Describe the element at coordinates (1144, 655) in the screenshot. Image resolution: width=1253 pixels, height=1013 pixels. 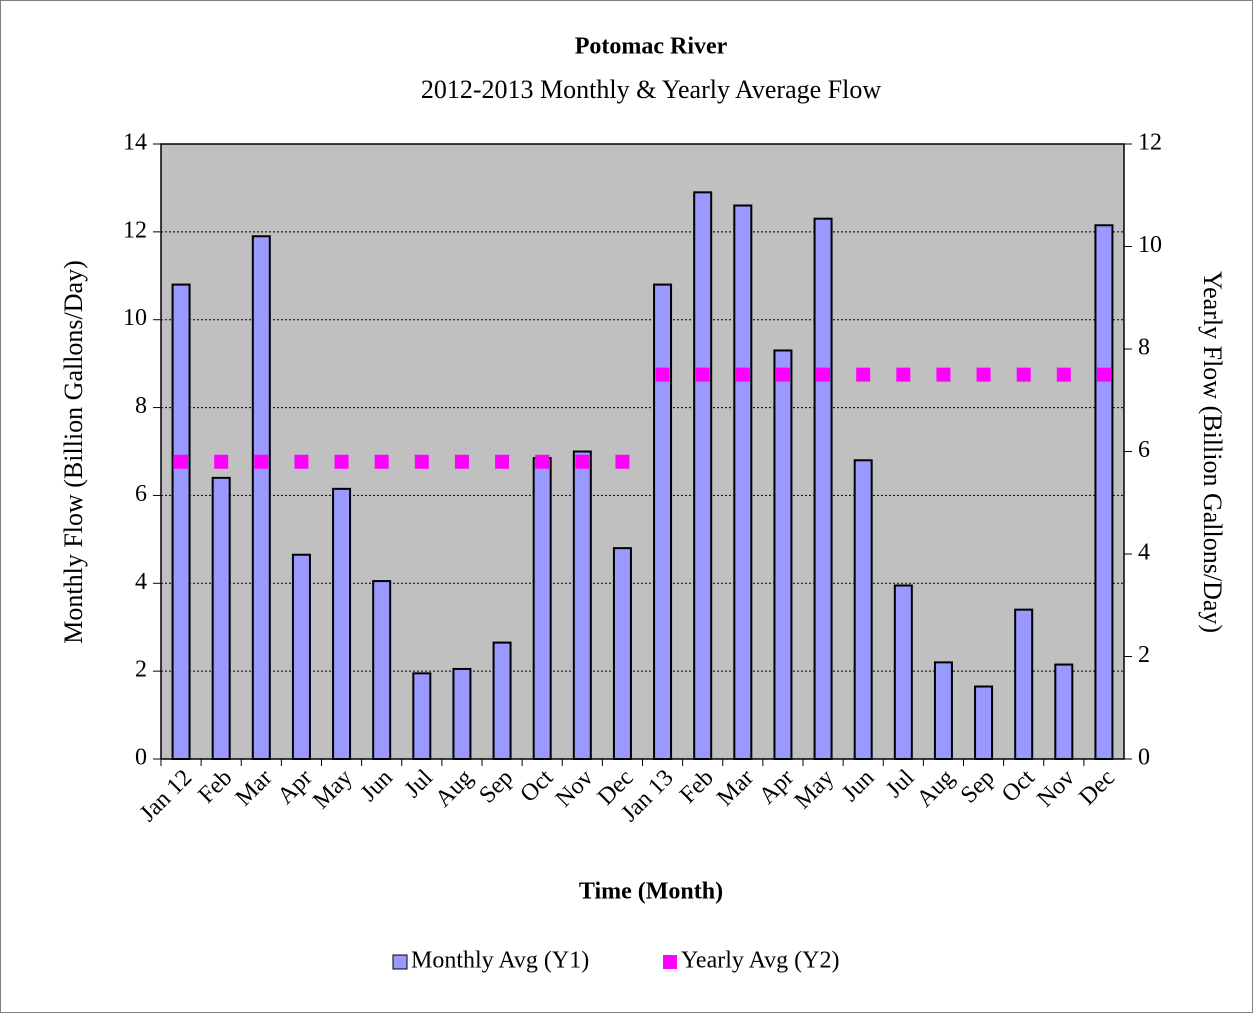
I see `y2-tick-label: 2` at that location.